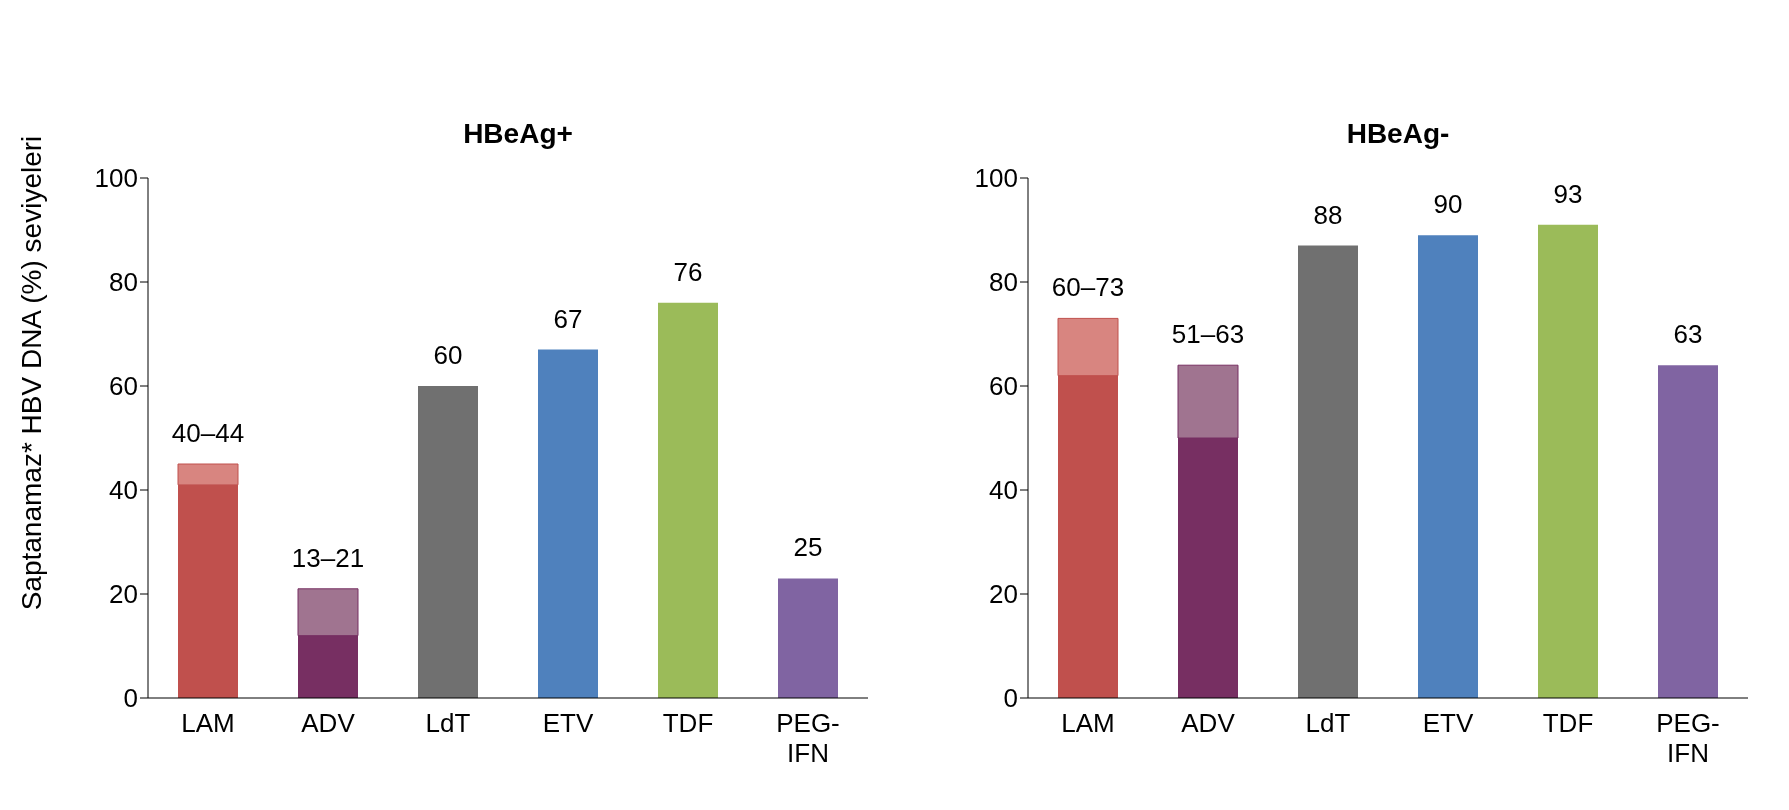 The height and width of the screenshot is (810, 1789). I want to click on text: 40–44, so click(208, 433).